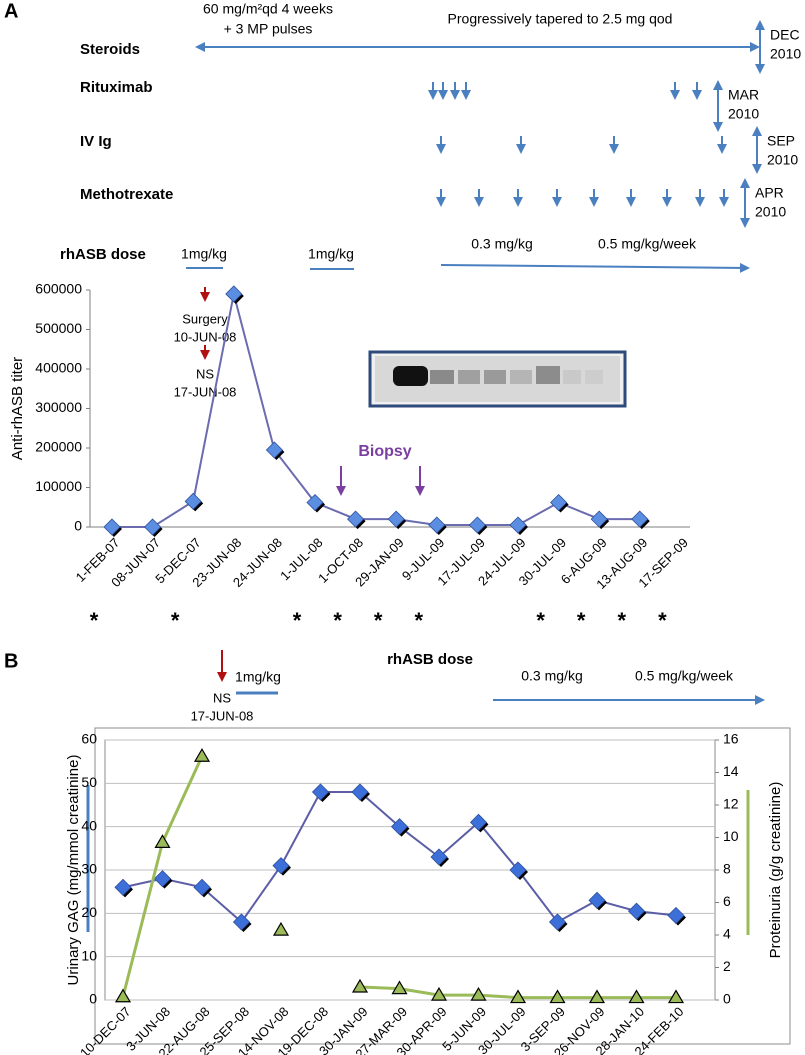  I want to click on y-tick-label: 40, so click(89, 825).